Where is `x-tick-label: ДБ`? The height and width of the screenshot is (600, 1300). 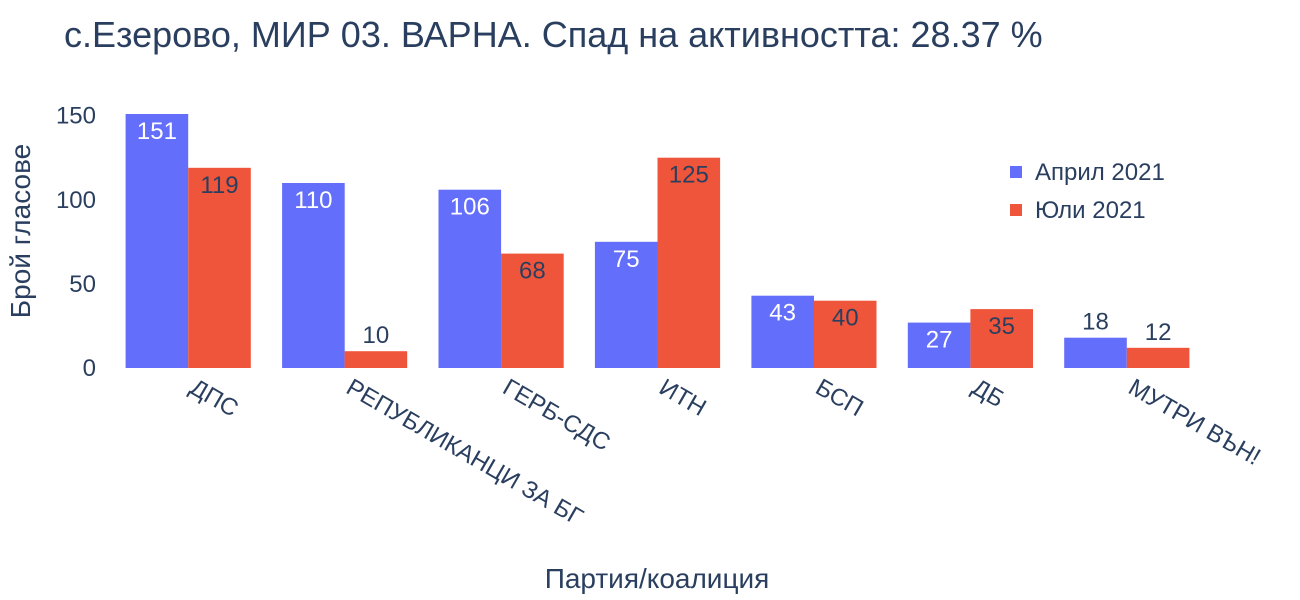 x-tick-label: ДБ is located at coordinates (987, 393).